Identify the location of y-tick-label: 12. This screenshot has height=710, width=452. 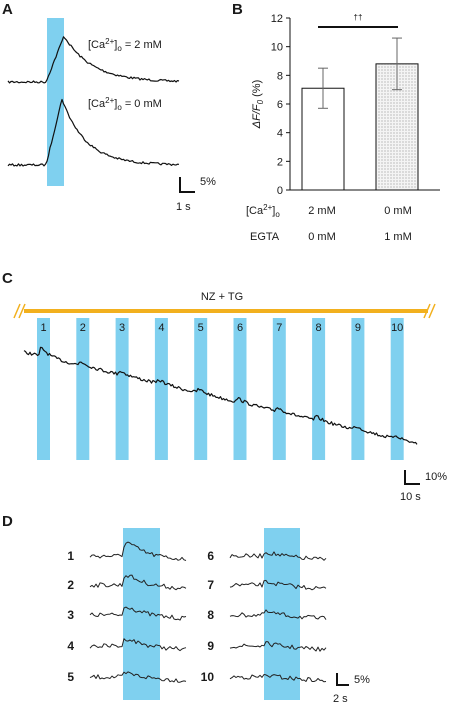
(277, 19).